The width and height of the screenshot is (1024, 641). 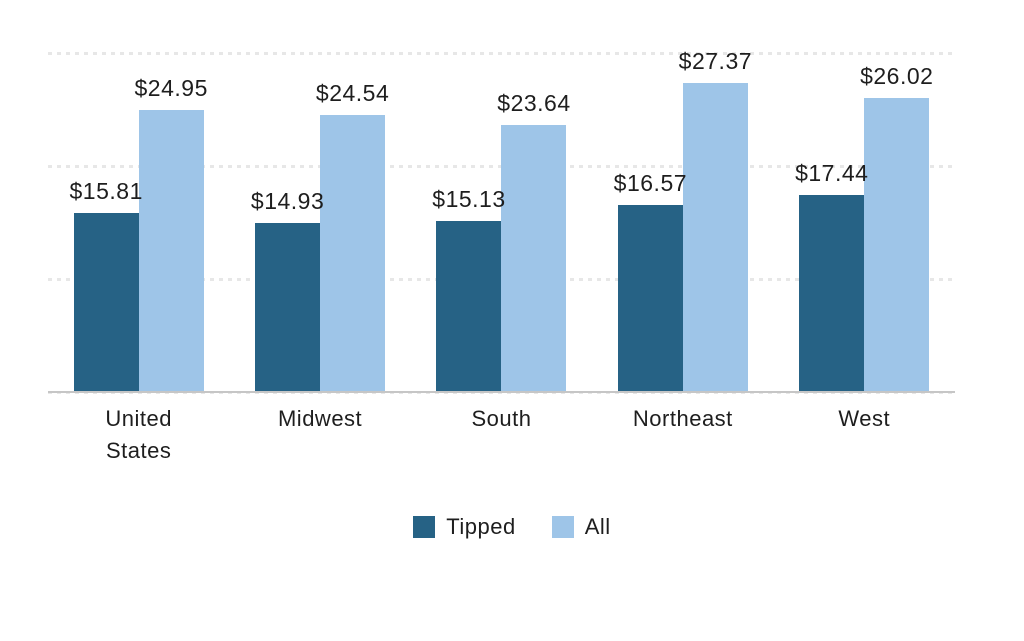 I want to click on legend-label-tipped: Tipped, so click(x=481, y=526).